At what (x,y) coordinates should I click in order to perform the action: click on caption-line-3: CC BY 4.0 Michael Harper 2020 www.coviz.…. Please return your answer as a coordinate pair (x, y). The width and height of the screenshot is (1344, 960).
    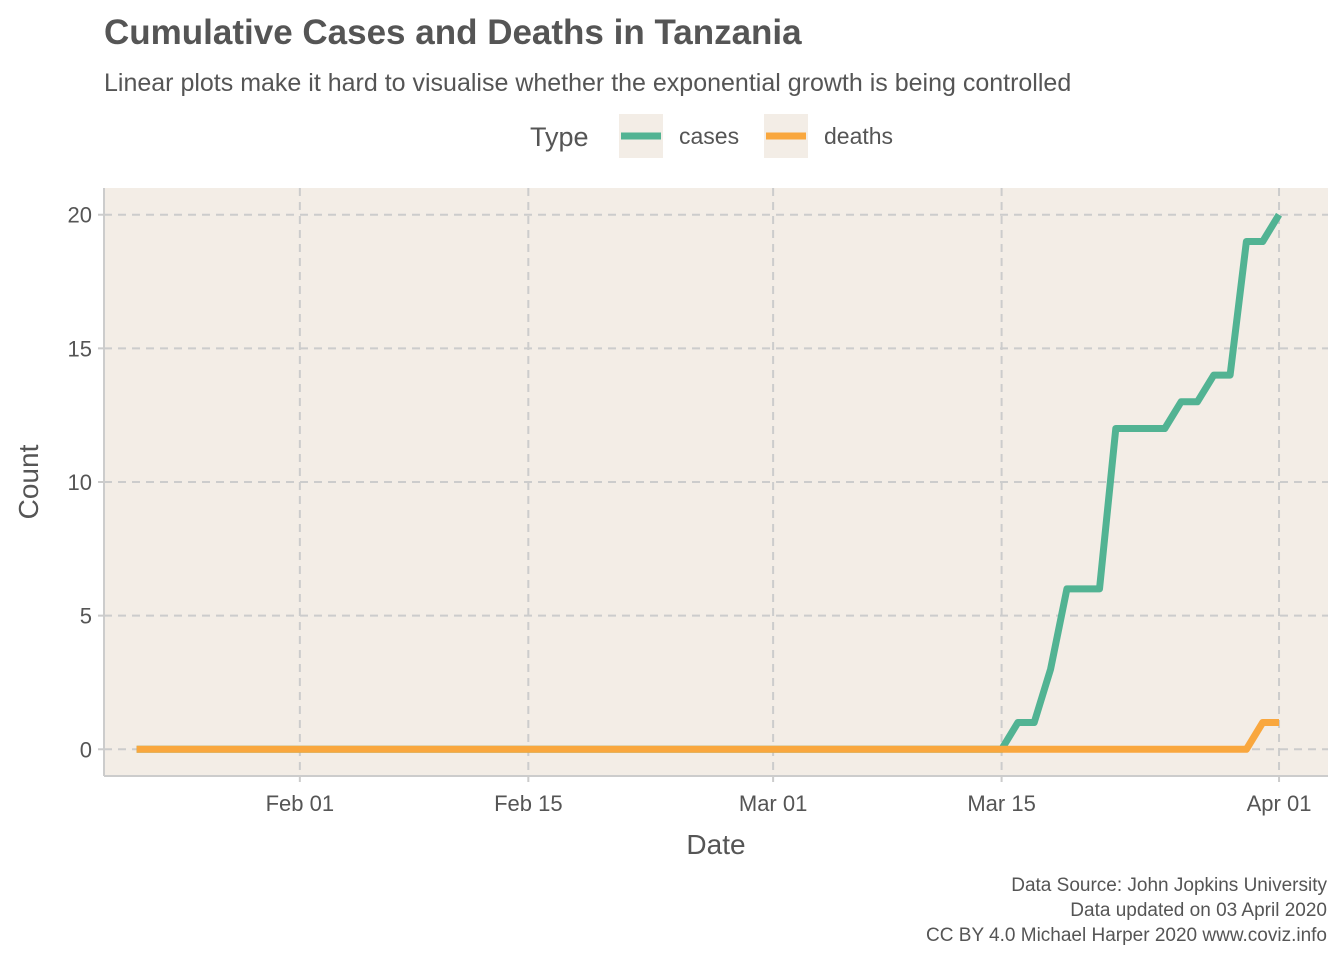
    Looking at the image, I should click on (1126, 935).